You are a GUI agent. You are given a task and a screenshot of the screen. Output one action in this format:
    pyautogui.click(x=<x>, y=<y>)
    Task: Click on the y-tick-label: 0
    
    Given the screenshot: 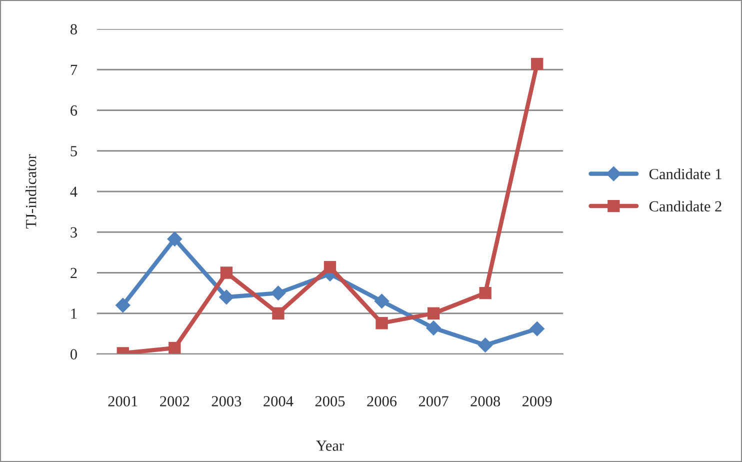 What is the action you would take?
    pyautogui.click(x=73, y=354)
    